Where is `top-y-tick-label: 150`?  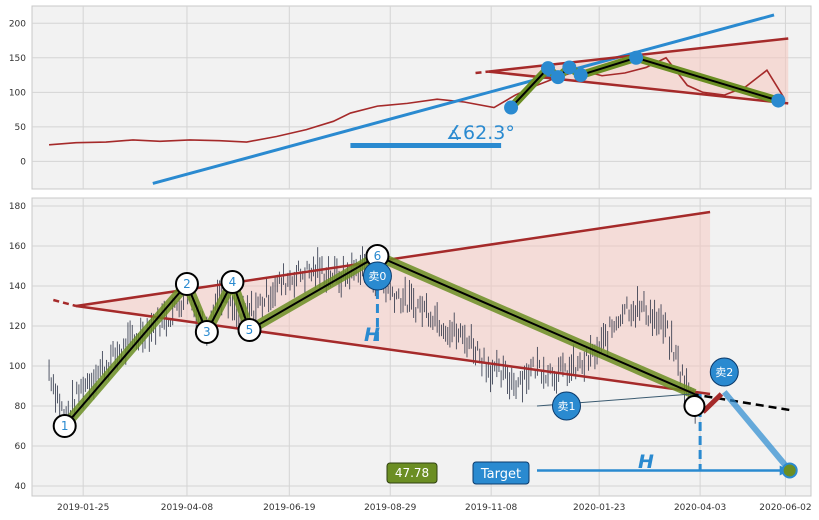
top-y-tick-label: 150 is located at coordinates (17, 59).